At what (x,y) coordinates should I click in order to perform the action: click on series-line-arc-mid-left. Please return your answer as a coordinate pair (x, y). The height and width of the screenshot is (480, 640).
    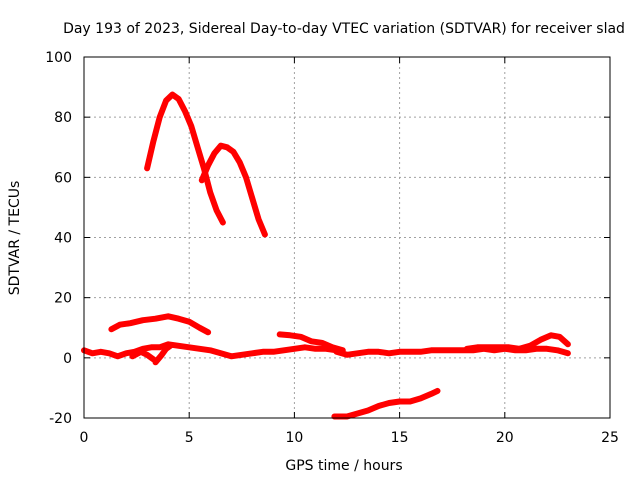
    Looking at the image, I should click on (160, 324).